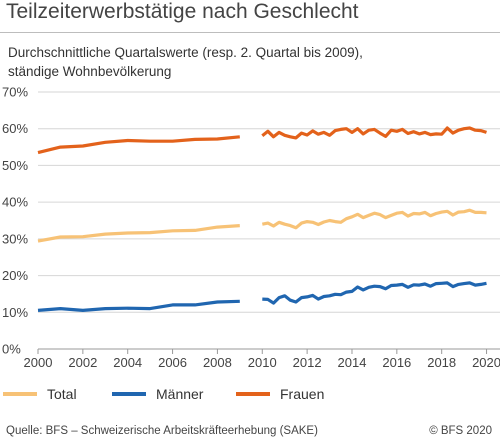  What do you see at coordinates (302, 394) in the screenshot?
I see `legend-label: Frauen` at bounding box center [302, 394].